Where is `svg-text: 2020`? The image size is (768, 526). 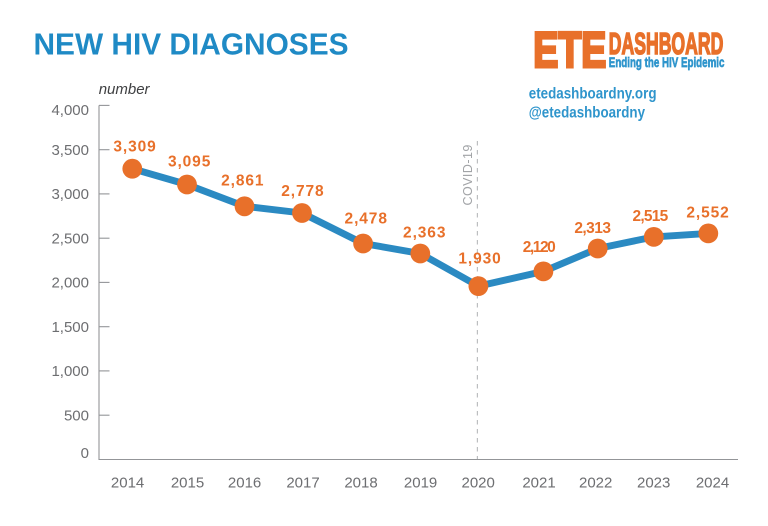
svg-text: 2020 is located at coordinates (478, 482).